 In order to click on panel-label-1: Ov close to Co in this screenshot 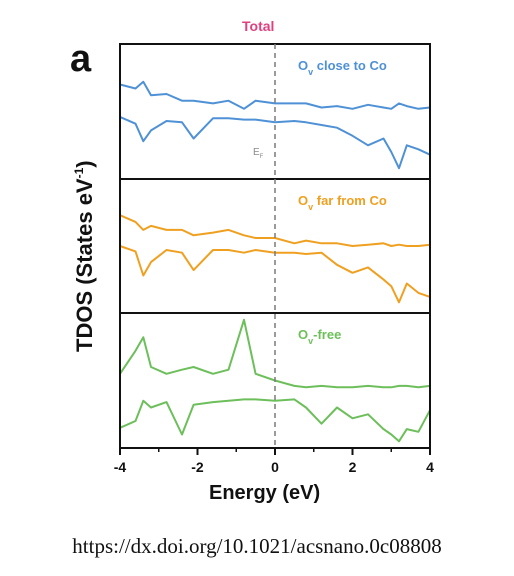, I will do `click(342, 67)`.